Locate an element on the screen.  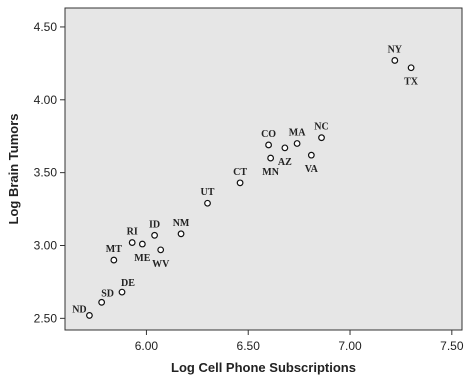
x-tick-label: 7.50 is located at coordinates (452, 346).